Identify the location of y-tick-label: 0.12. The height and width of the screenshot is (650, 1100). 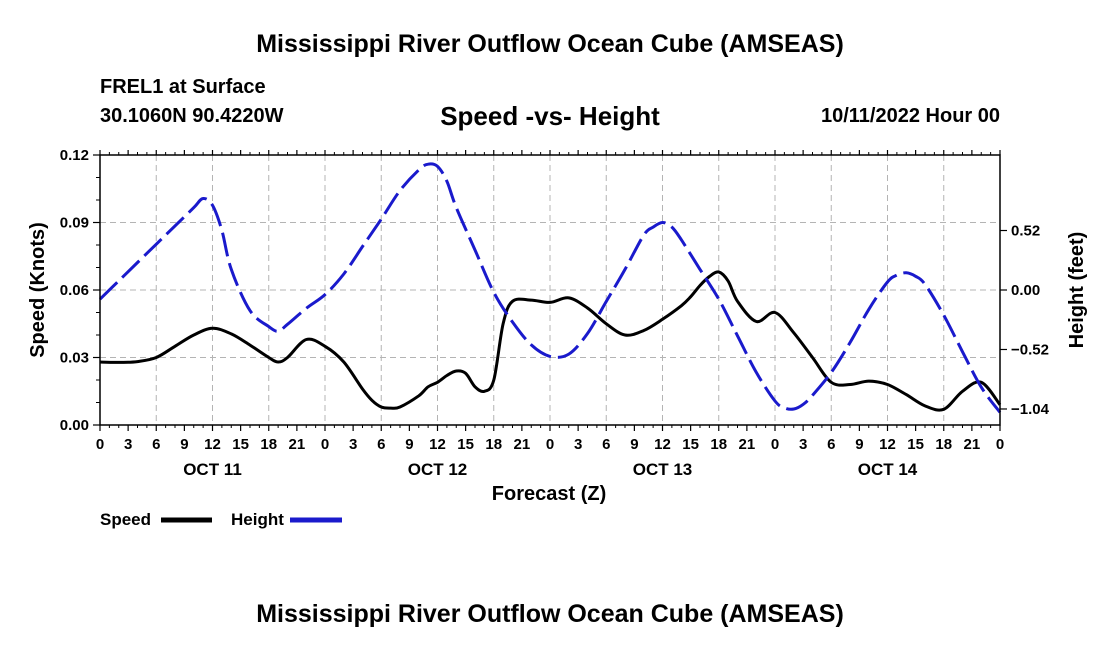
(74, 155).